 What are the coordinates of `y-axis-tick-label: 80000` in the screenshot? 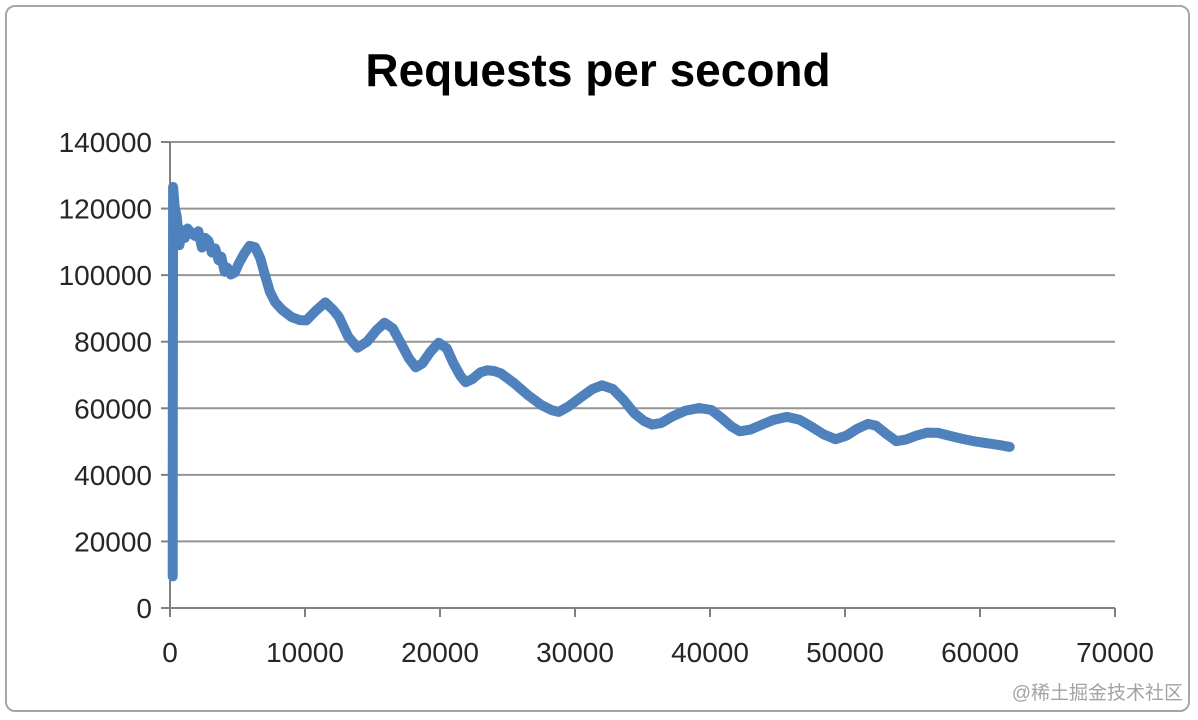 It's located at (113, 342).